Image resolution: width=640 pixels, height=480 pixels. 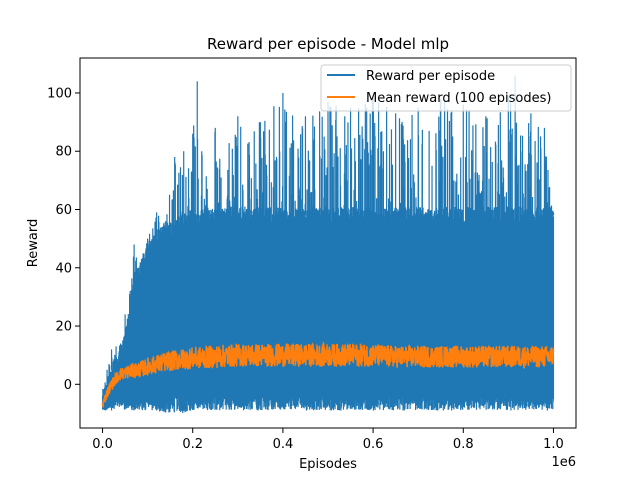 What do you see at coordinates (328, 44) in the screenshot?
I see `chart-title: Reward per episode - Model mlp` at bounding box center [328, 44].